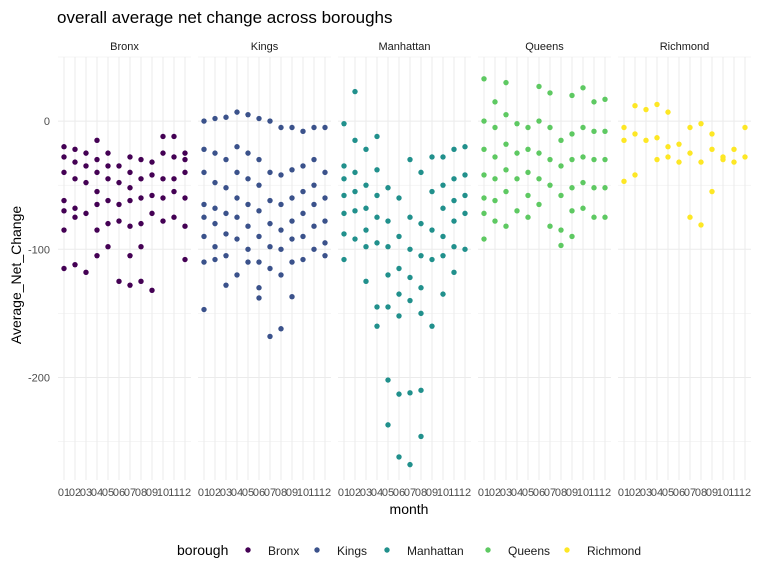 This screenshot has width=768, height=576. I want to click on x-tick-label: 02, so click(355, 493).